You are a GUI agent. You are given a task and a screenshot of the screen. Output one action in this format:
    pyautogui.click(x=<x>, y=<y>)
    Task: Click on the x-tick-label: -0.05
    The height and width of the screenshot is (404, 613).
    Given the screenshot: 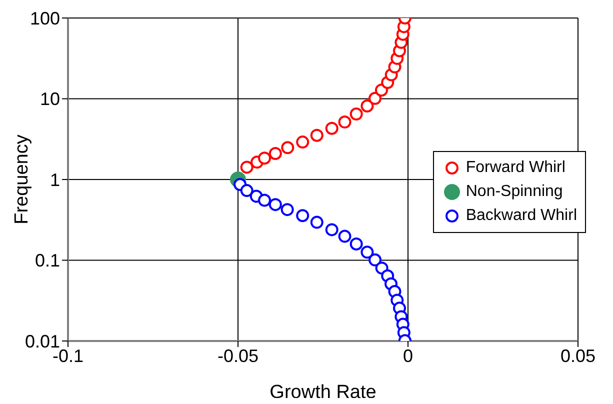 What is the action you would take?
    pyautogui.click(x=238, y=356)
    